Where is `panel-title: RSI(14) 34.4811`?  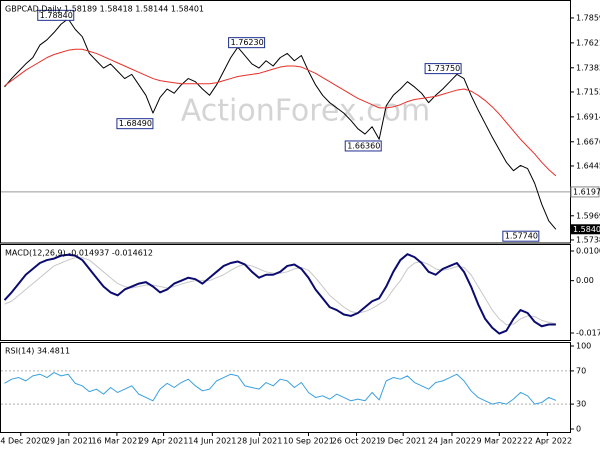
panel-title: RSI(14) 34.4811 is located at coordinates (37, 351).